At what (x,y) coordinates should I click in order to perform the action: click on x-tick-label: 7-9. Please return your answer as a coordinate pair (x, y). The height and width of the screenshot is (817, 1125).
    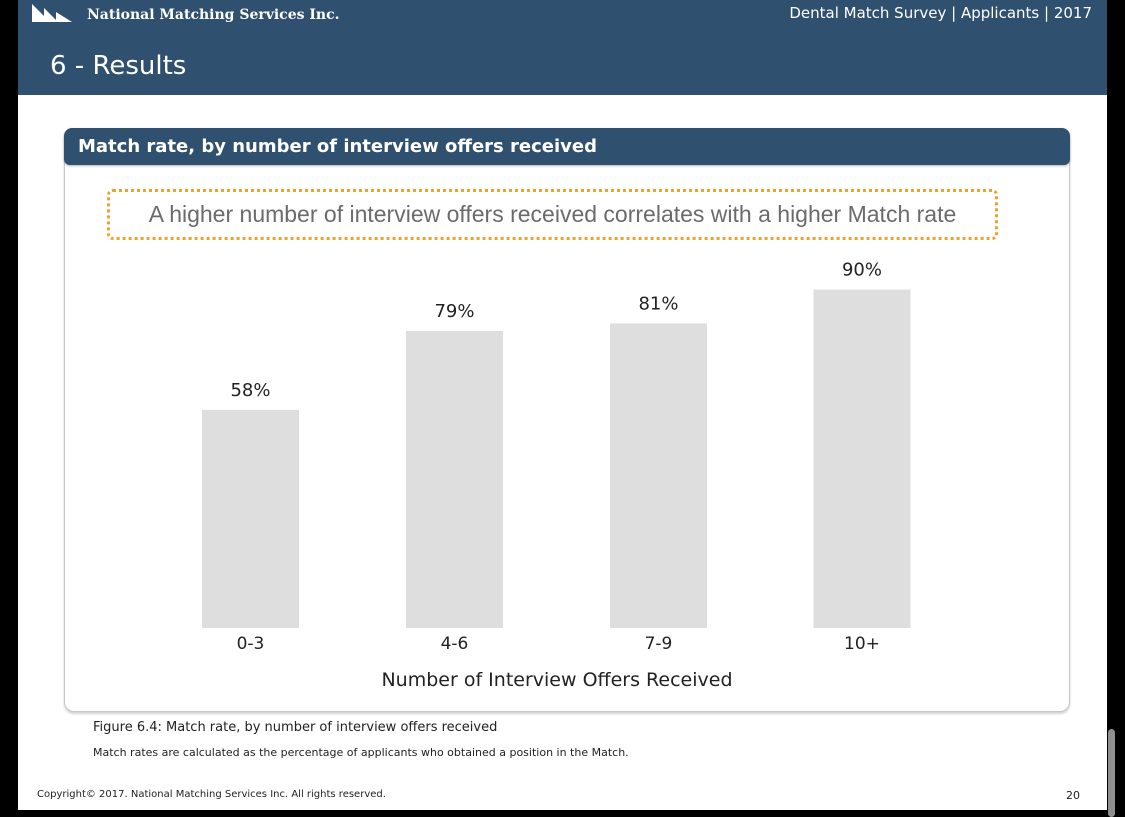
    Looking at the image, I should click on (659, 644).